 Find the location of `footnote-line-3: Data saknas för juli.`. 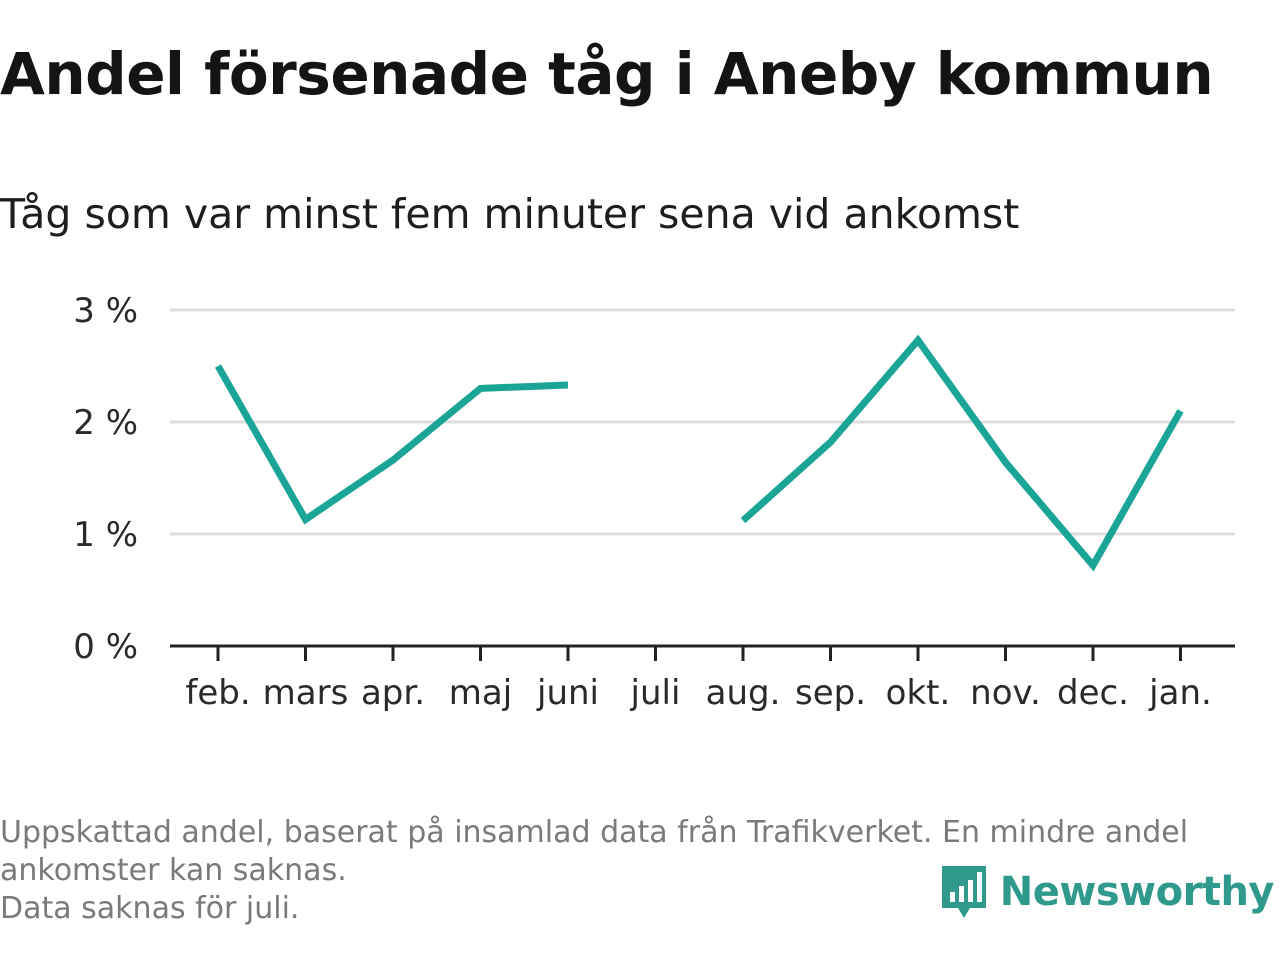

footnote-line-3: Data saknas för juli. is located at coordinates (150, 908).